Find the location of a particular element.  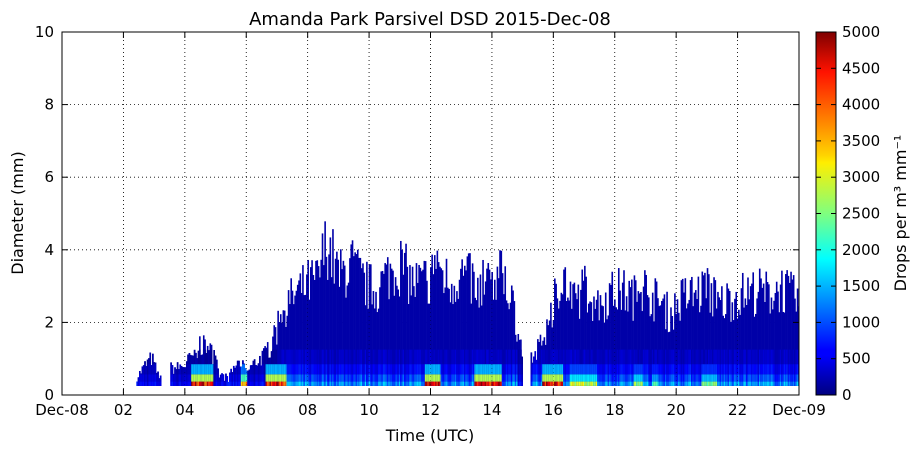

colorbar-tick-label: 1500 is located at coordinates (861, 286).